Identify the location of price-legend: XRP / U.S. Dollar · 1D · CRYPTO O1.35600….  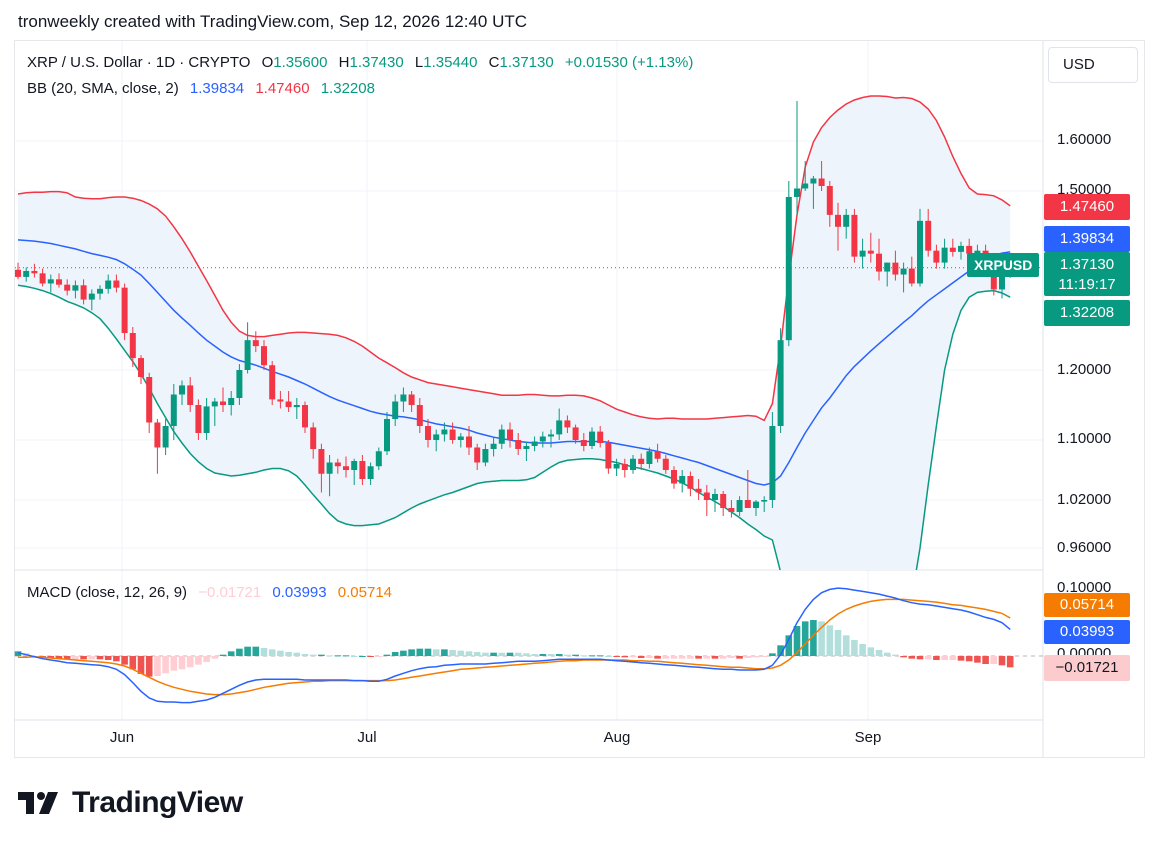
(360, 62).